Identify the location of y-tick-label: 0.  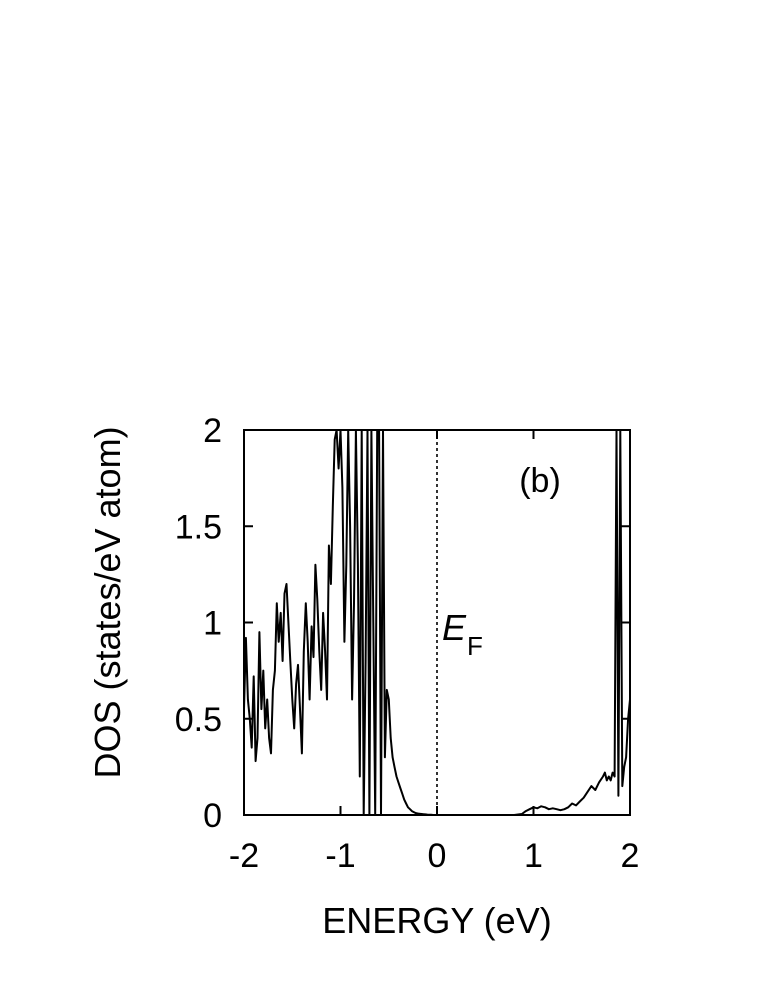
(212, 816).